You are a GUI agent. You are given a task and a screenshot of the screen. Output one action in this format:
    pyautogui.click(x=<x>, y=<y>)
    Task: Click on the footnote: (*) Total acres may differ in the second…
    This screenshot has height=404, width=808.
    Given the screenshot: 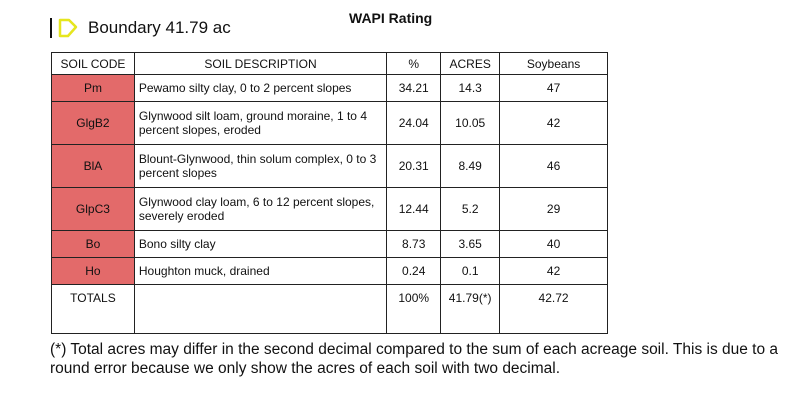 What is the action you would take?
    pyautogui.click(x=414, y=359)
    